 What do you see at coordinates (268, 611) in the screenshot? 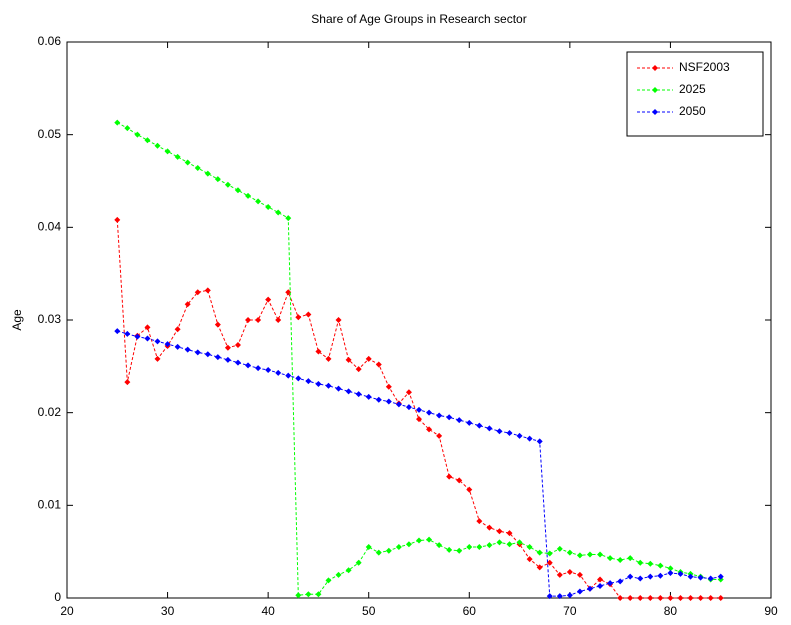
I see `x-tick-label: 40` at bounding box center [268, 611].